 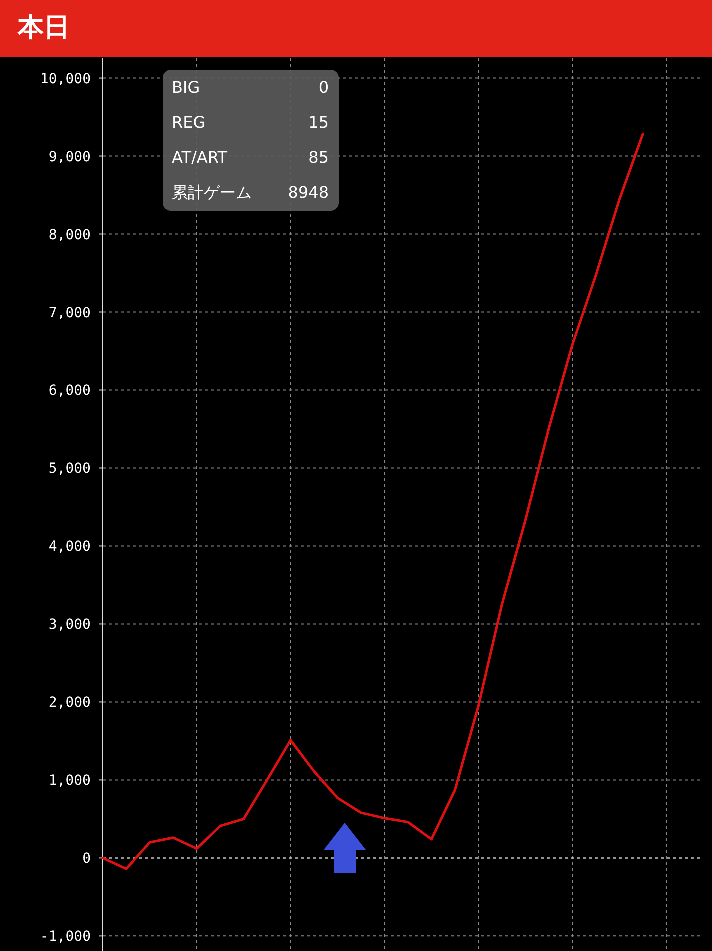 What do you see at coordinates (323, 87) in the screenshot?
I see `annotation: 0` at bounding box center [323, 87].